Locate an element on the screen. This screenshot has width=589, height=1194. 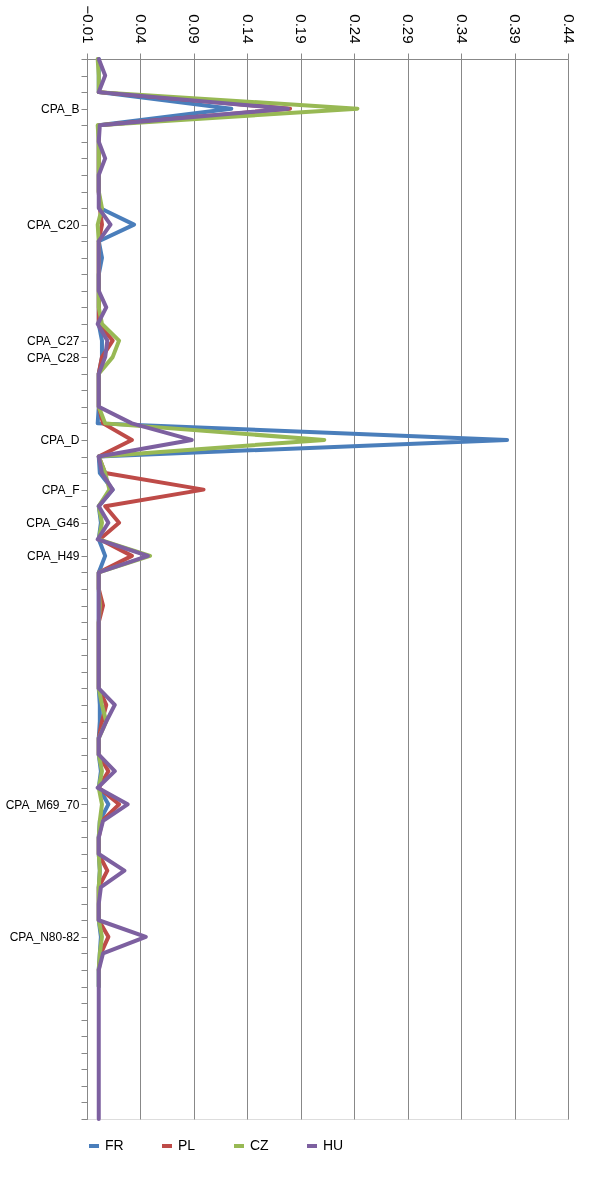
y-tick-label: CPA_M69_70 is located at coordinates (42, 804).